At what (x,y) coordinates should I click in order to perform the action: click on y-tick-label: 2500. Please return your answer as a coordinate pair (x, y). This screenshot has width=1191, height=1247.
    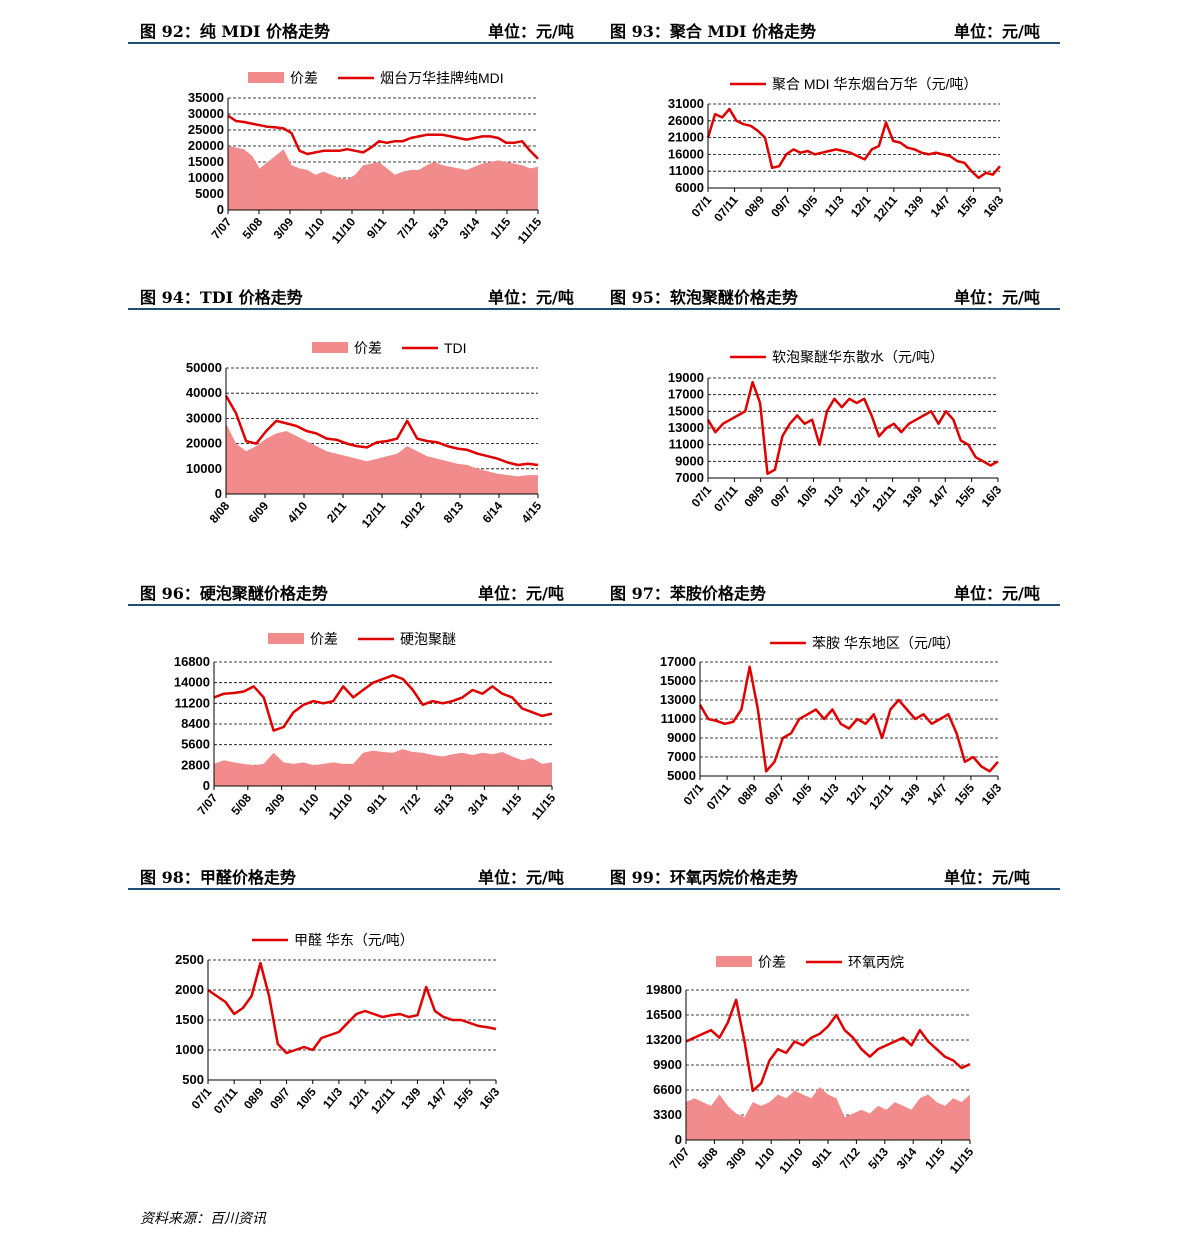
    Looking at the image, I should click on (189, 959).